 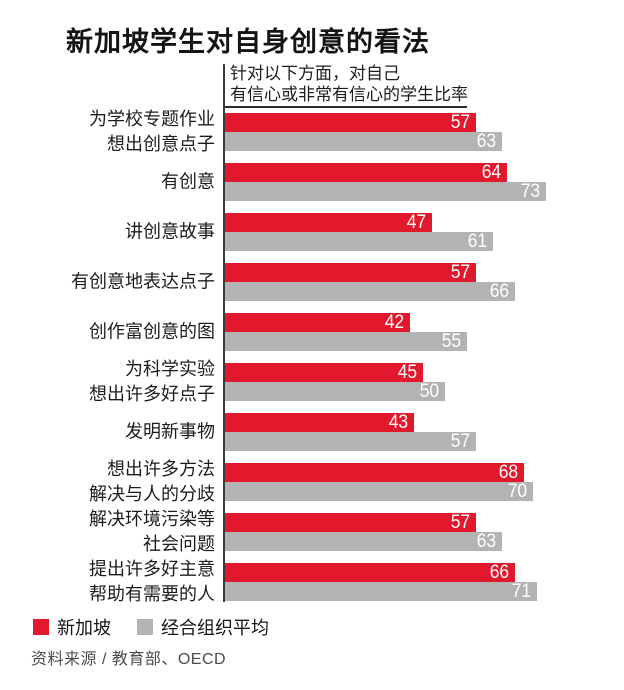 I want to click on bar-oecd: 70, so click(x=379, y=491).